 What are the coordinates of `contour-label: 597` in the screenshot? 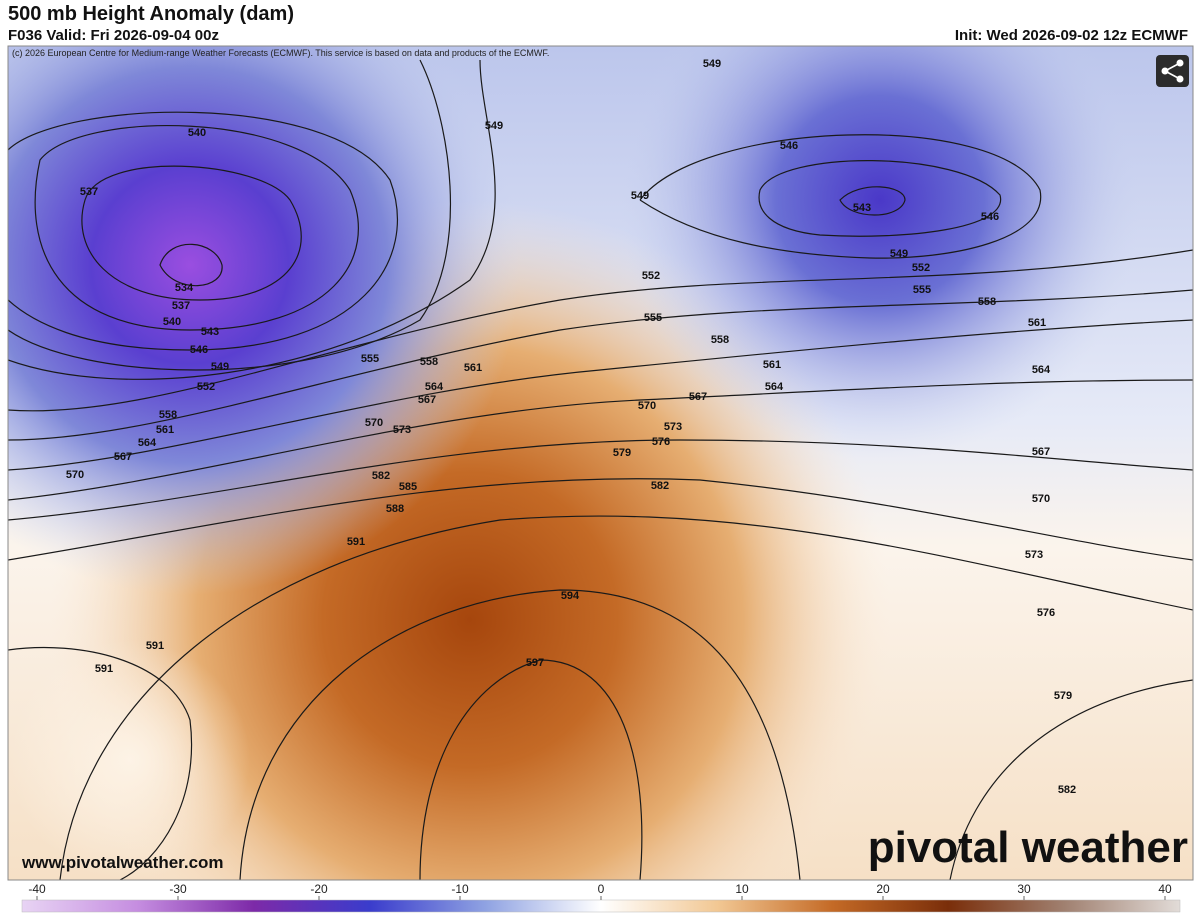 It's located at (535, 663).